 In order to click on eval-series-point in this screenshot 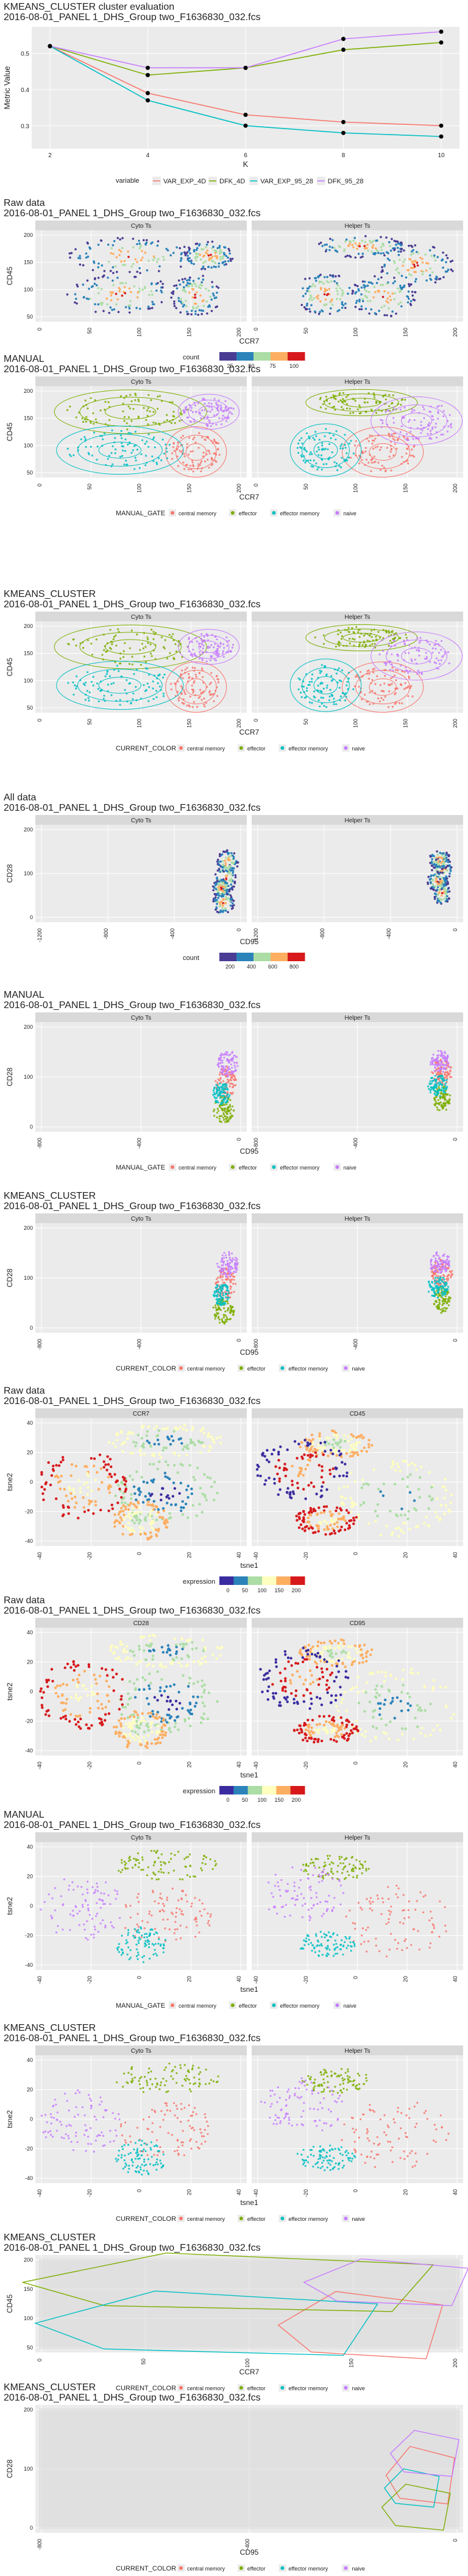, I will do `click(246, 126)`.